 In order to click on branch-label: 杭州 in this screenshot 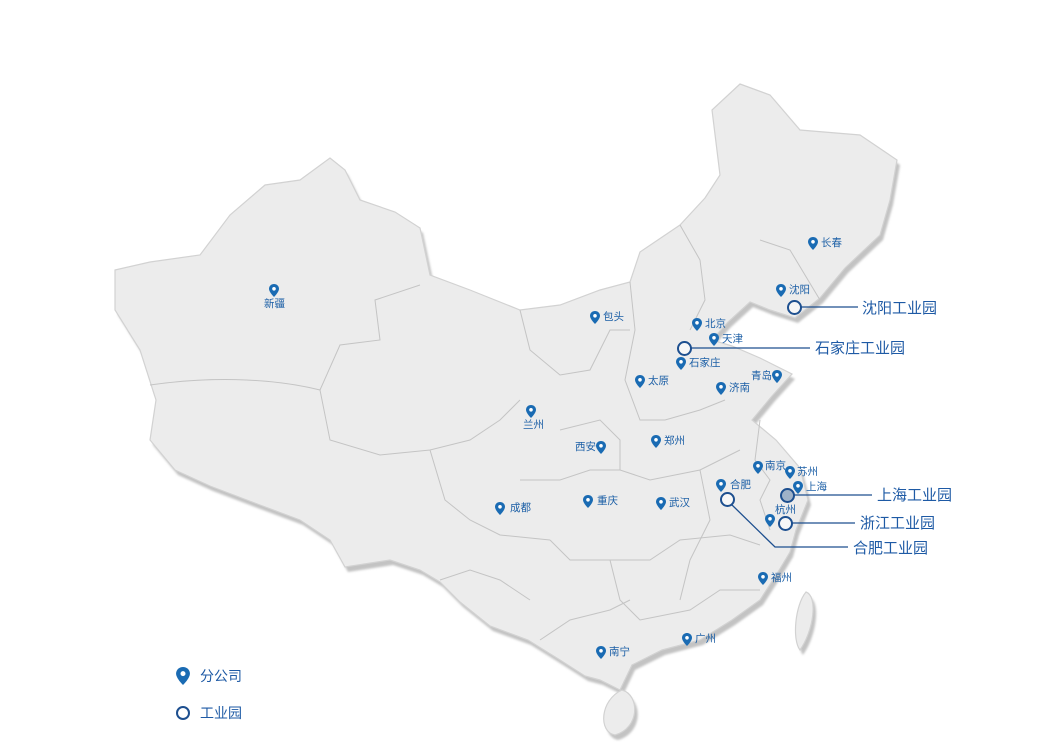, I will do `click(785, 510)`.